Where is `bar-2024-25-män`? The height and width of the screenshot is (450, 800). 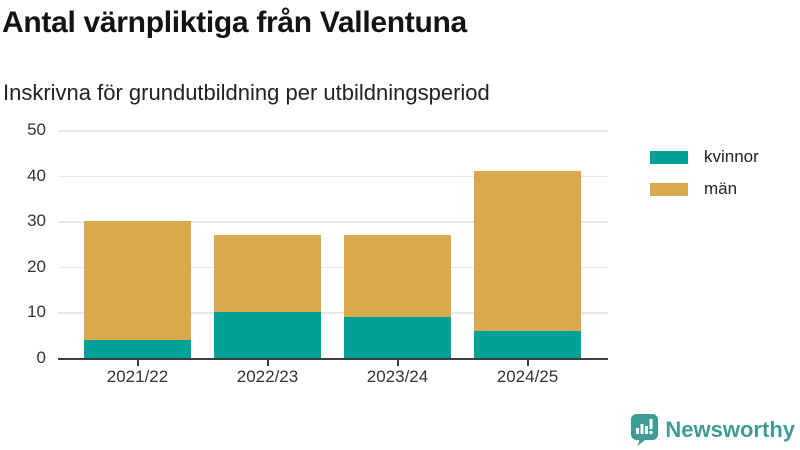
bar-2024-25-män is located at coordinates (527, 251).